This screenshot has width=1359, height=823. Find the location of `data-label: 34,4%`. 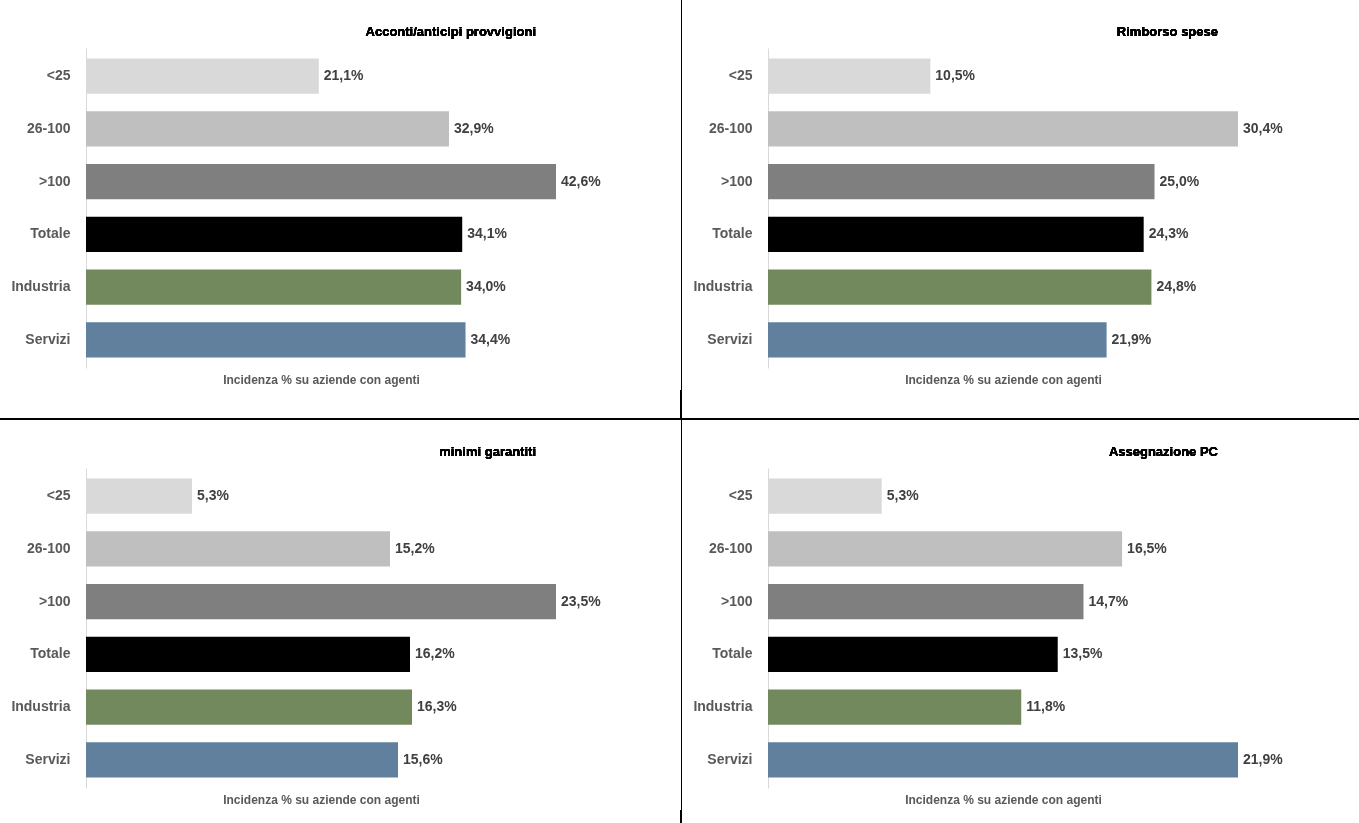

data-label: 34,4% is located at coordinates (490, 338).